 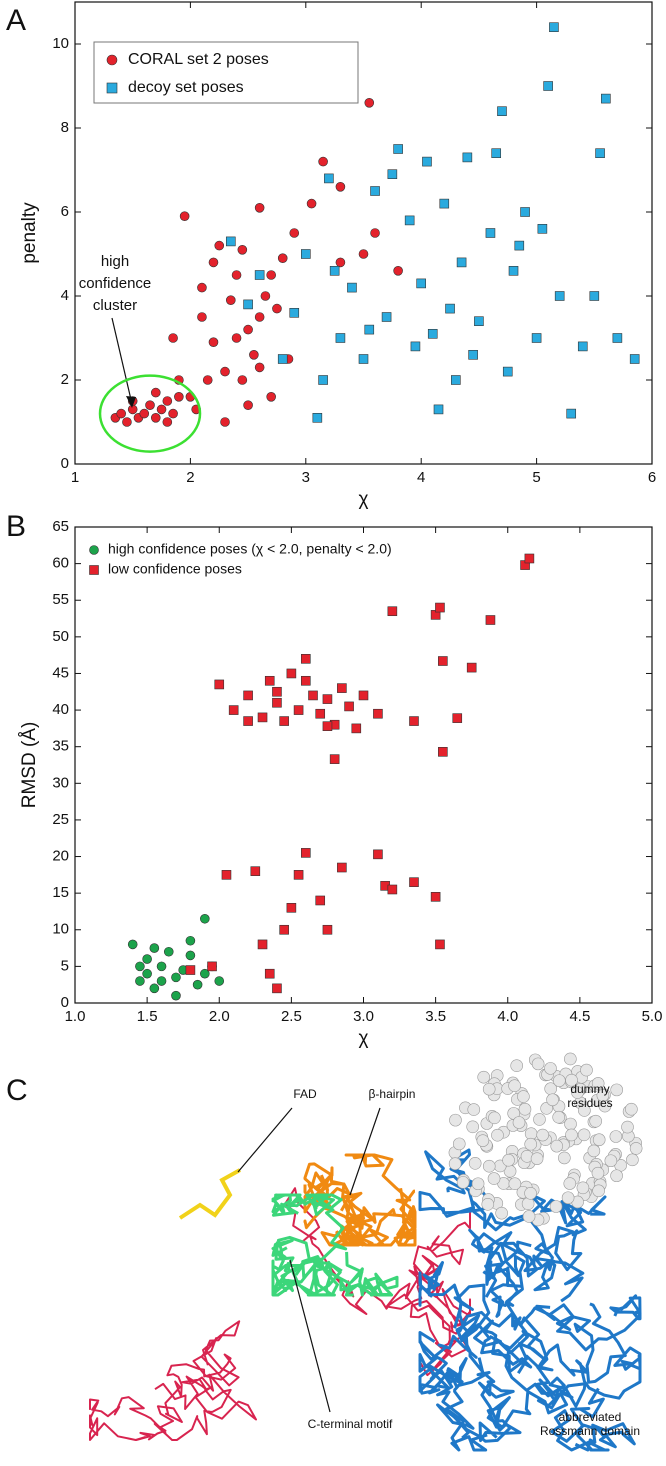 I want to click on diagram-label: β-hairpin, so click(x=392, y=1094).